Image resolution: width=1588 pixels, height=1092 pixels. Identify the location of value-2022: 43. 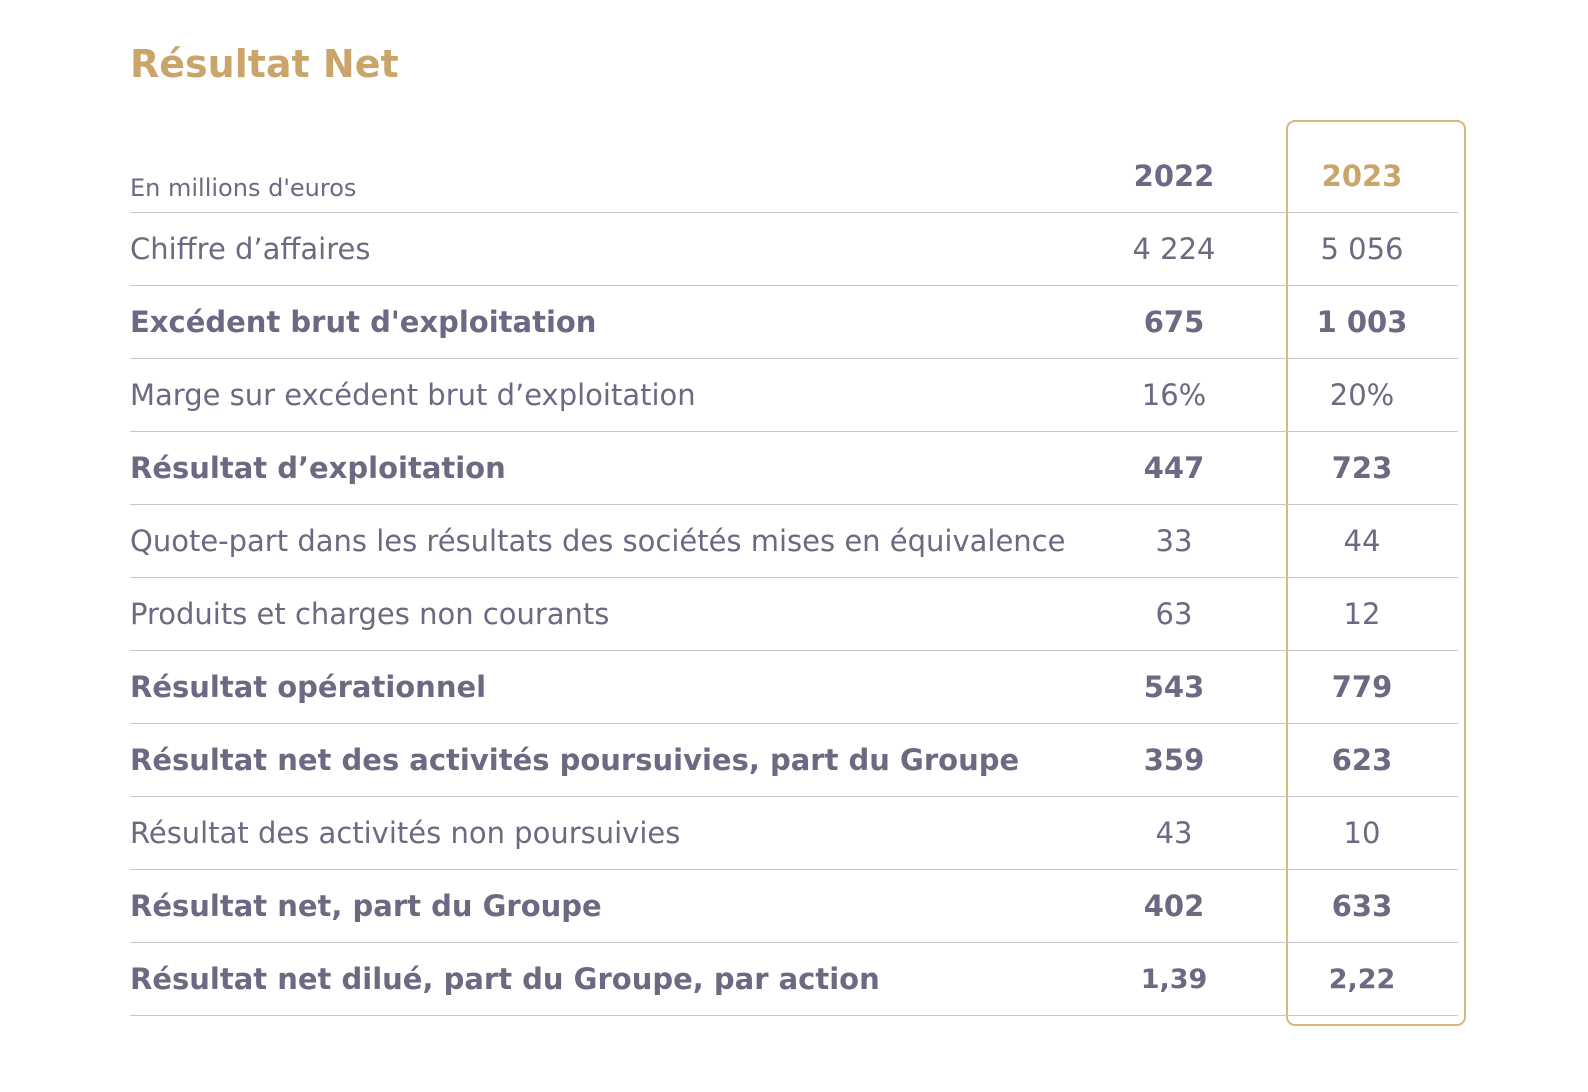
(1174, 833).